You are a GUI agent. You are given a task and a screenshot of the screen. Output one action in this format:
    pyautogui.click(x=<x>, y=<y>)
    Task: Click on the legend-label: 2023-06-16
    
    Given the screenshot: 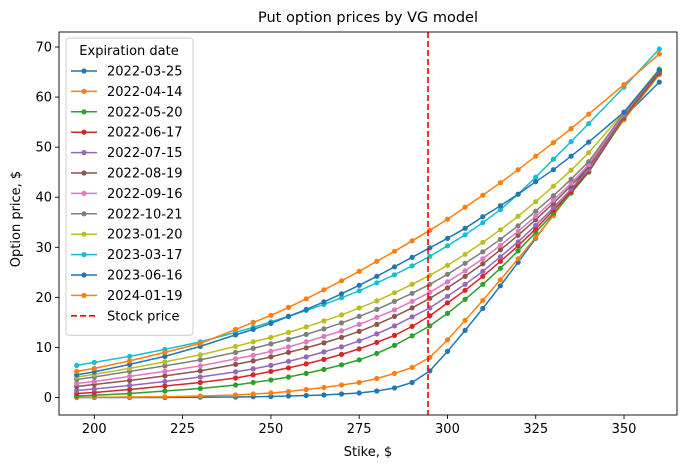 What is the action you would take?
    pyautogui.click(x=145, y=276)
    